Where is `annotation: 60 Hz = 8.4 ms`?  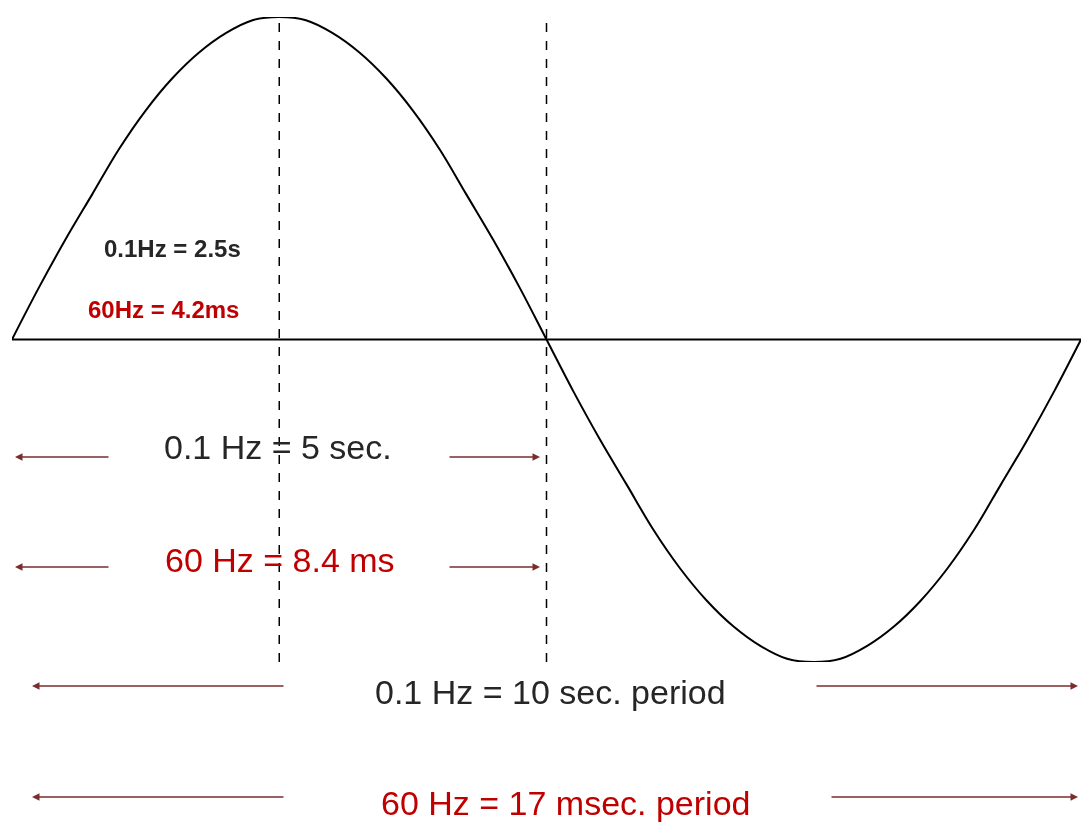 annotation: 60 Hz = 8.4 ms is located at coordinates (280, 560).